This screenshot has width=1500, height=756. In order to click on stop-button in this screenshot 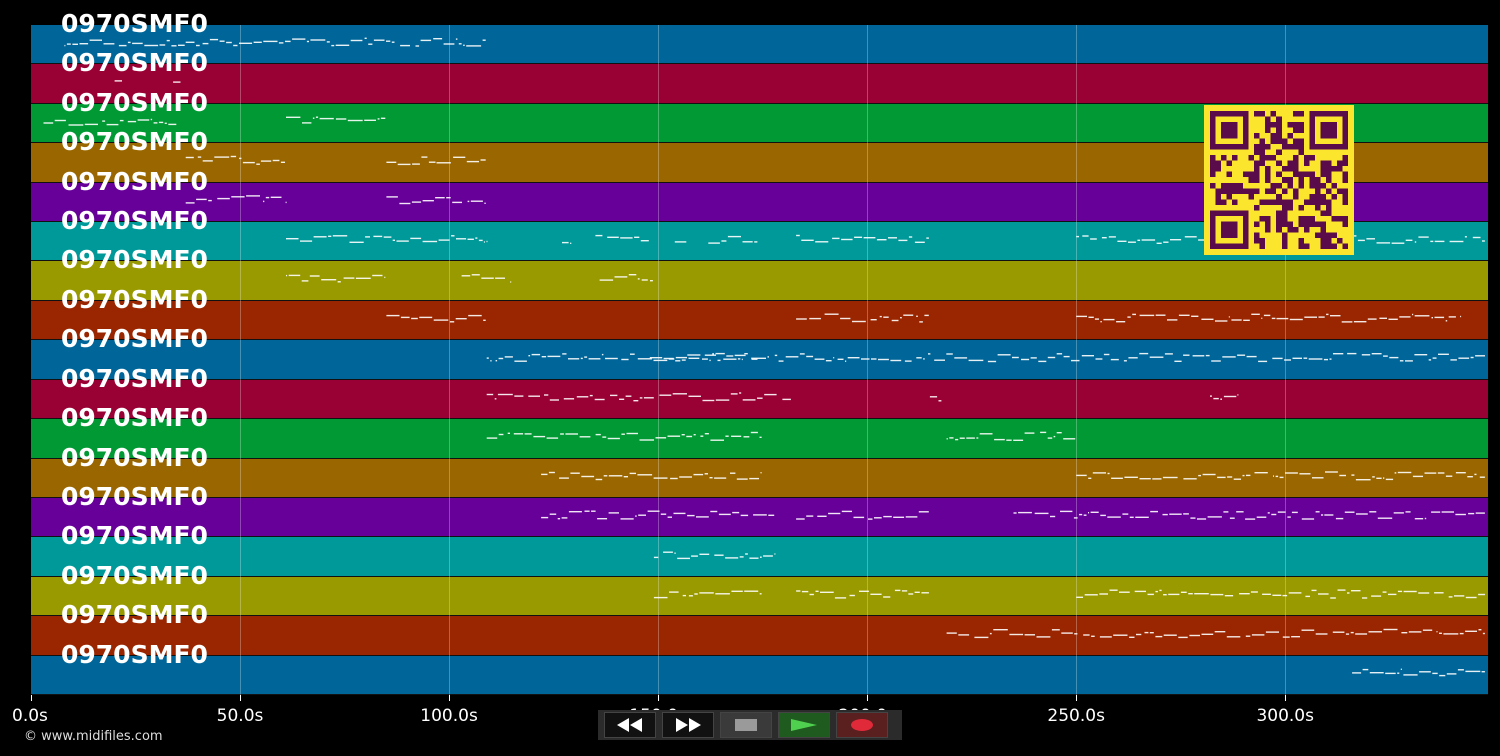, I will do `click(746, 725)`.